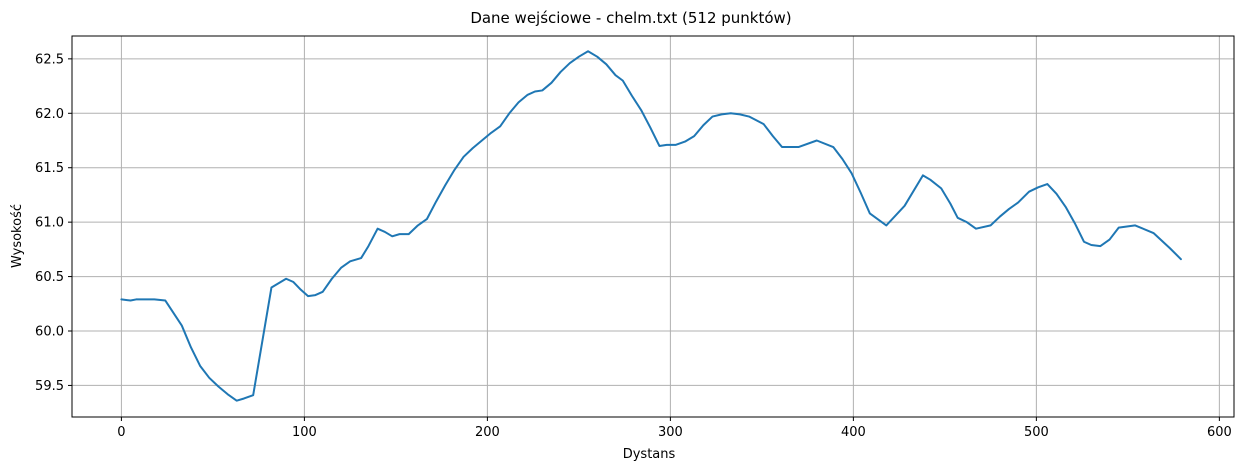 This screenshot has height=471, width=1243. Describe the element at coordinates (49, 277) in the screenshot. I see `y-tick-label: 60.5` at that location.